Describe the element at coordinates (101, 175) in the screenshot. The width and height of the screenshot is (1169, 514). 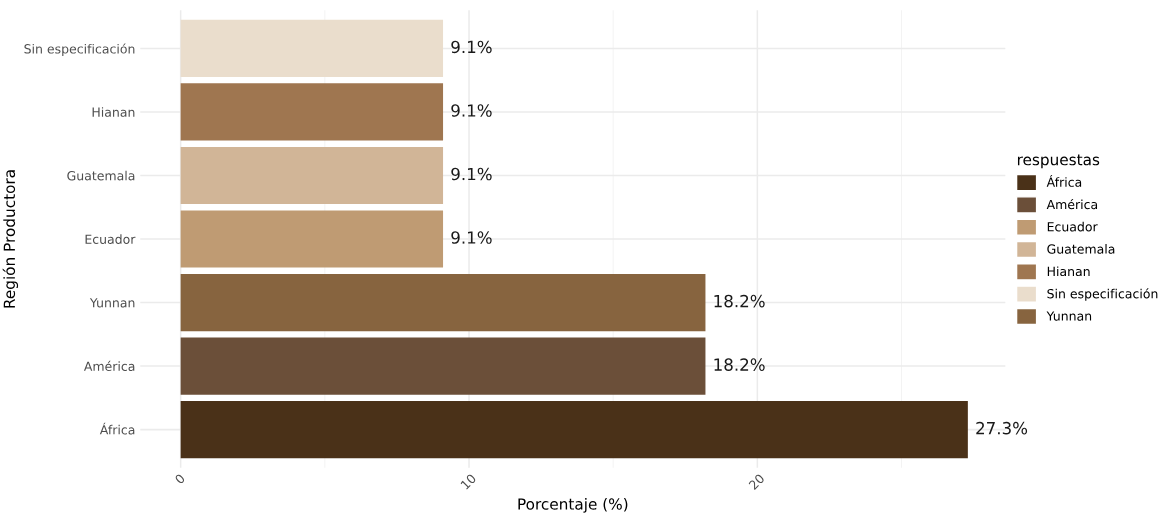
I see `y-tick-label: Guatemala` at that location.